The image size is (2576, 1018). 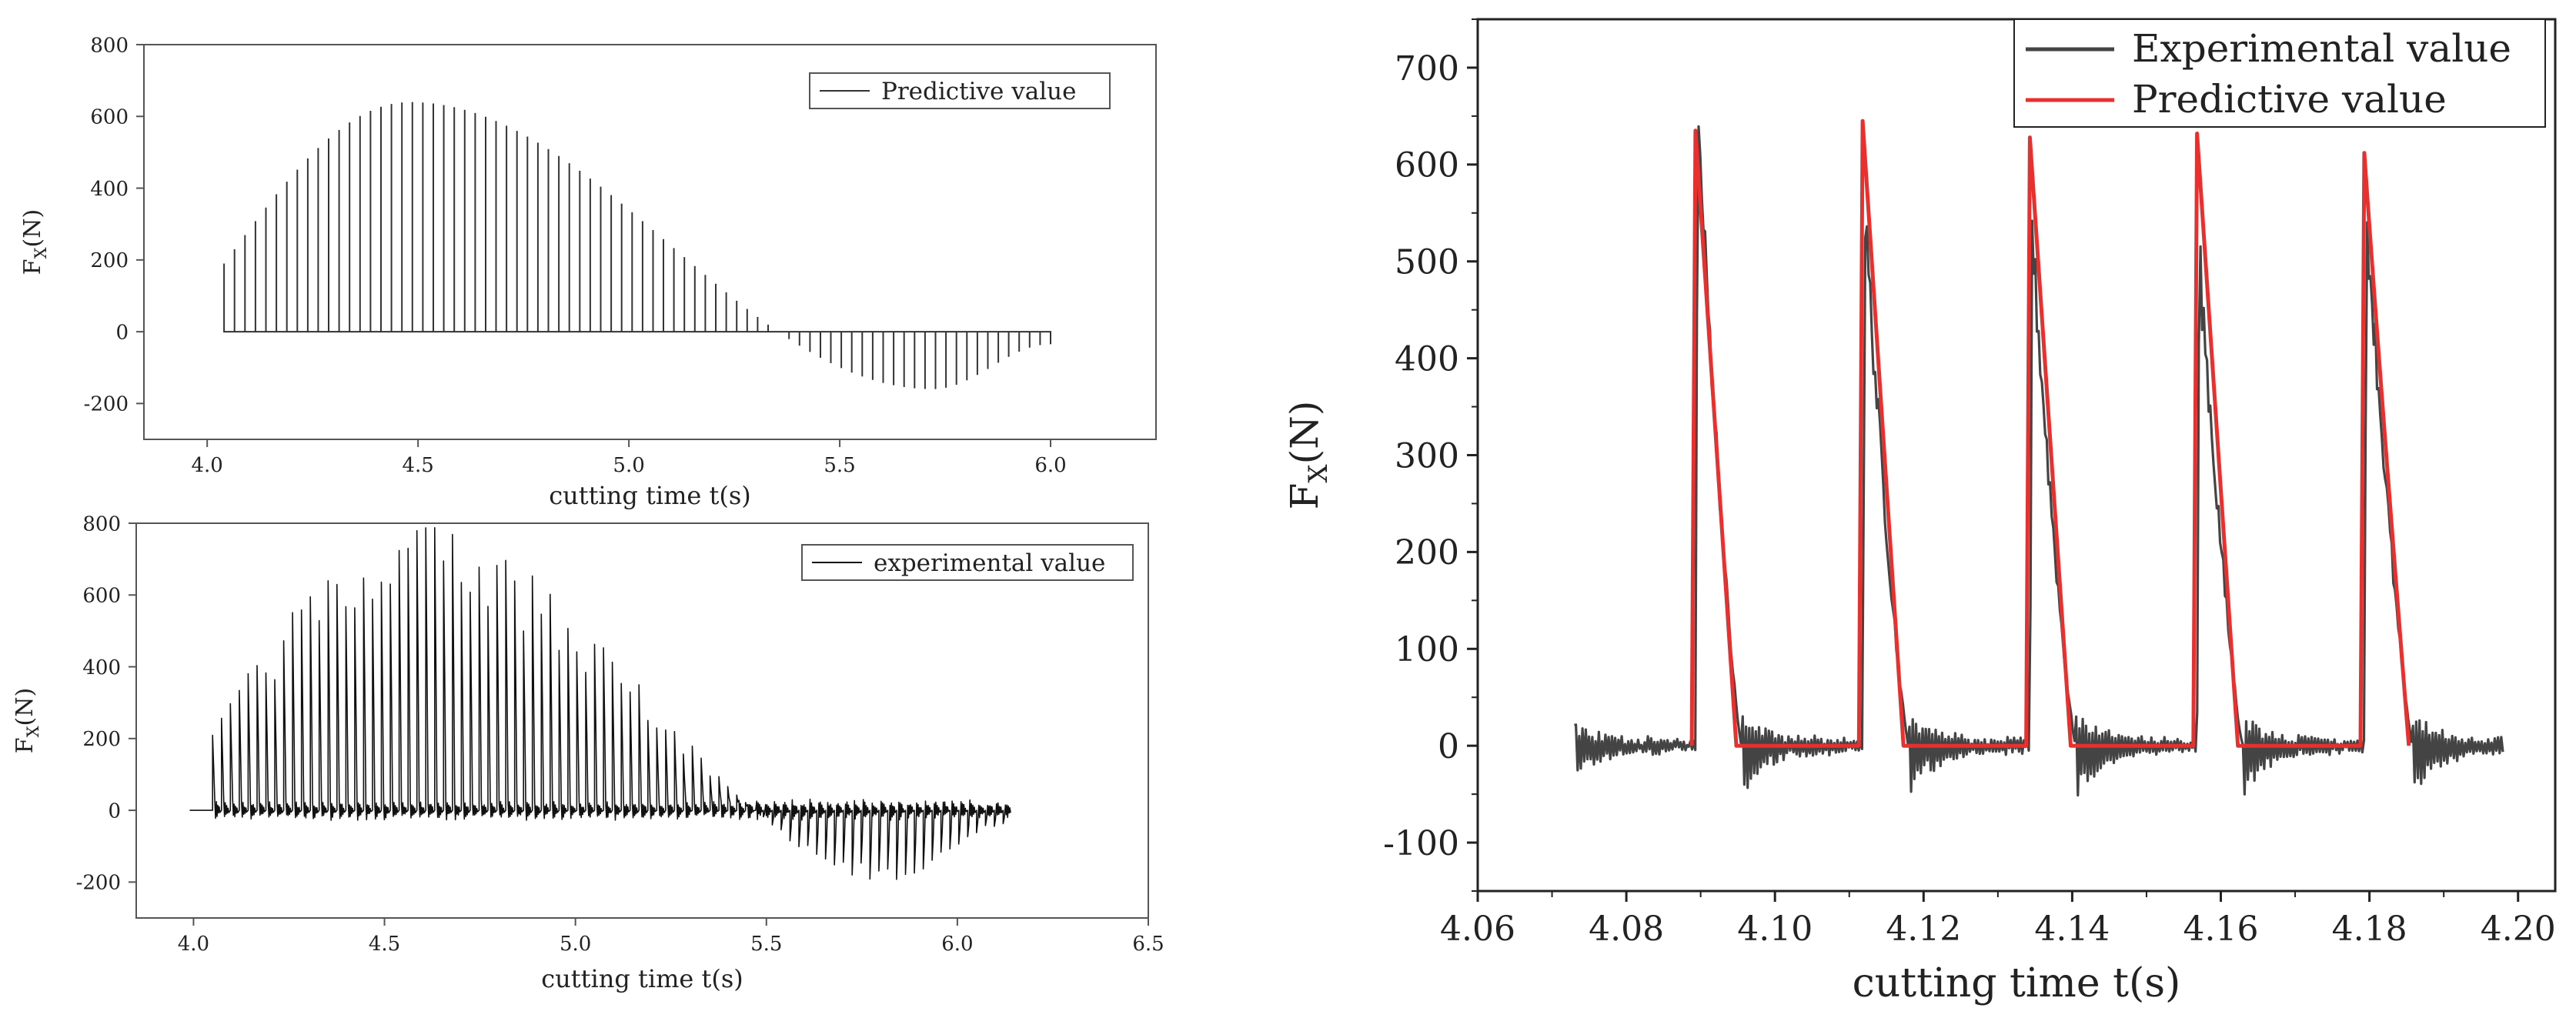 I want to click on right-legend: Experimental value Predictive value, so click(x=2279, y=73).